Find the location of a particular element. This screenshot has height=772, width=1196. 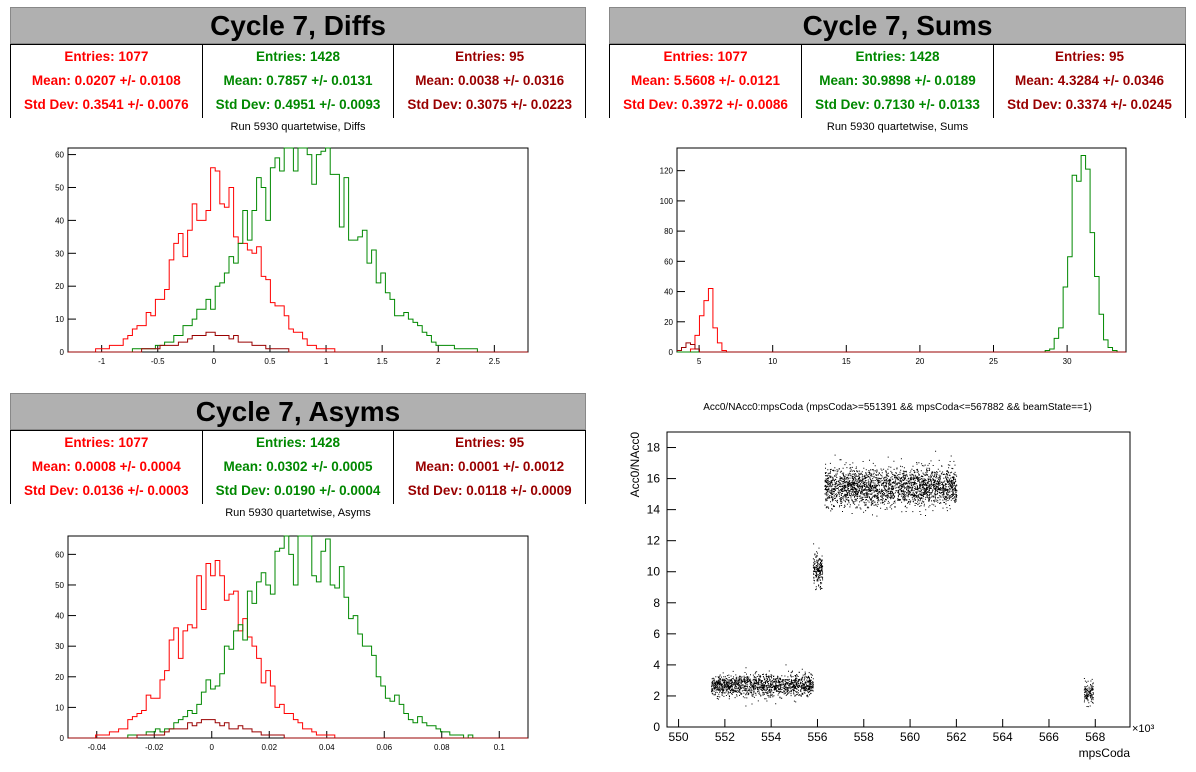

scatter-points is located at coordinates (902, 579).